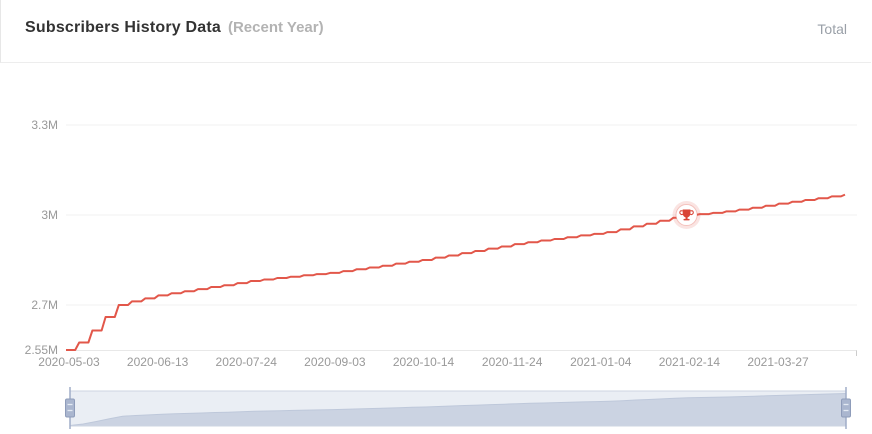 The height and width of the screenshot is (434, 872). Describe the element at coordinates (335, 362) in the screenshot. I see `x-axis-label: 2020-09-03` at that location.